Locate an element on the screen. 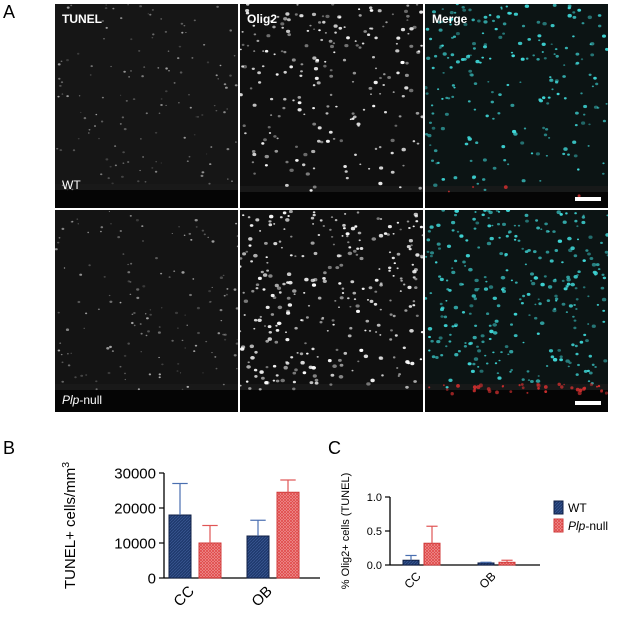 Image resolution: width=617 pixels, height=621 pixels. tunel-signal is located at coordinates (564, 384).